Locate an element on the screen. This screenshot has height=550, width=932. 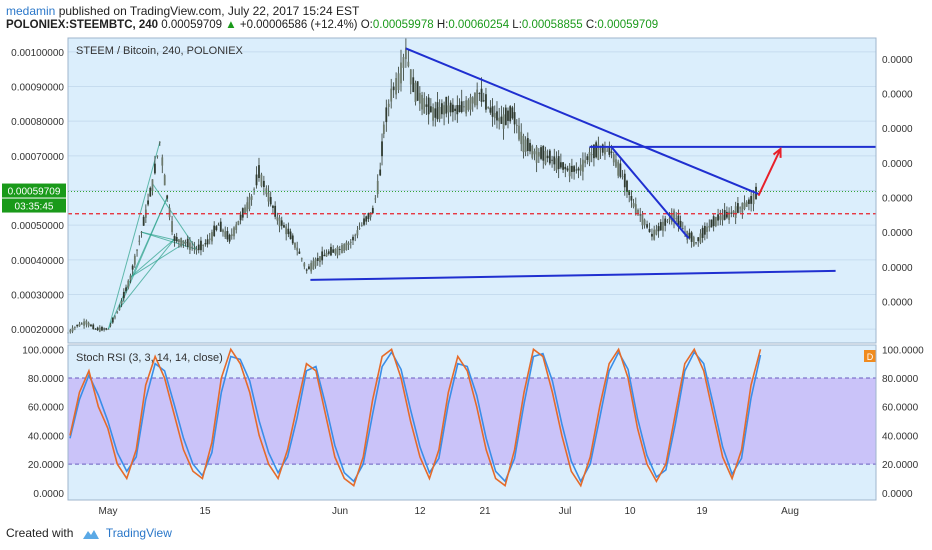
stoch-axis-label-right: 80.0000 is located at coordinates (900, 379).